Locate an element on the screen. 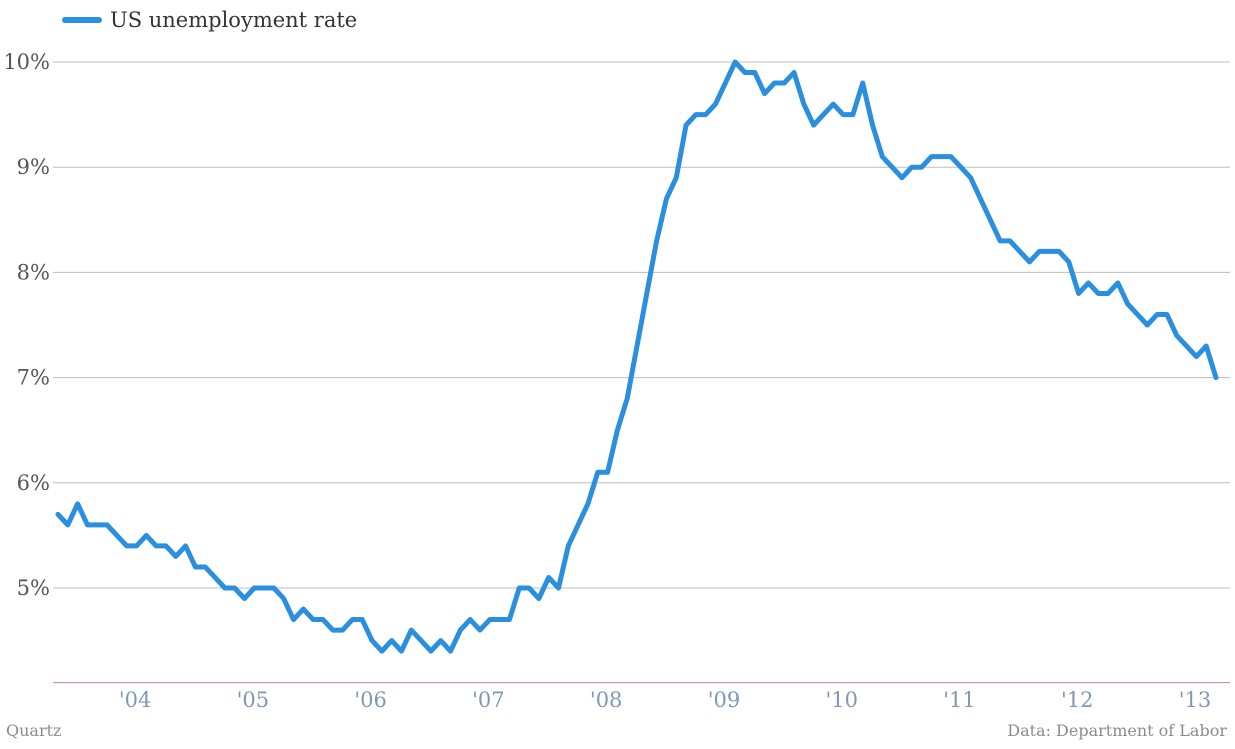  x-tick-label: '13 is located at coordinates (1195, 700).